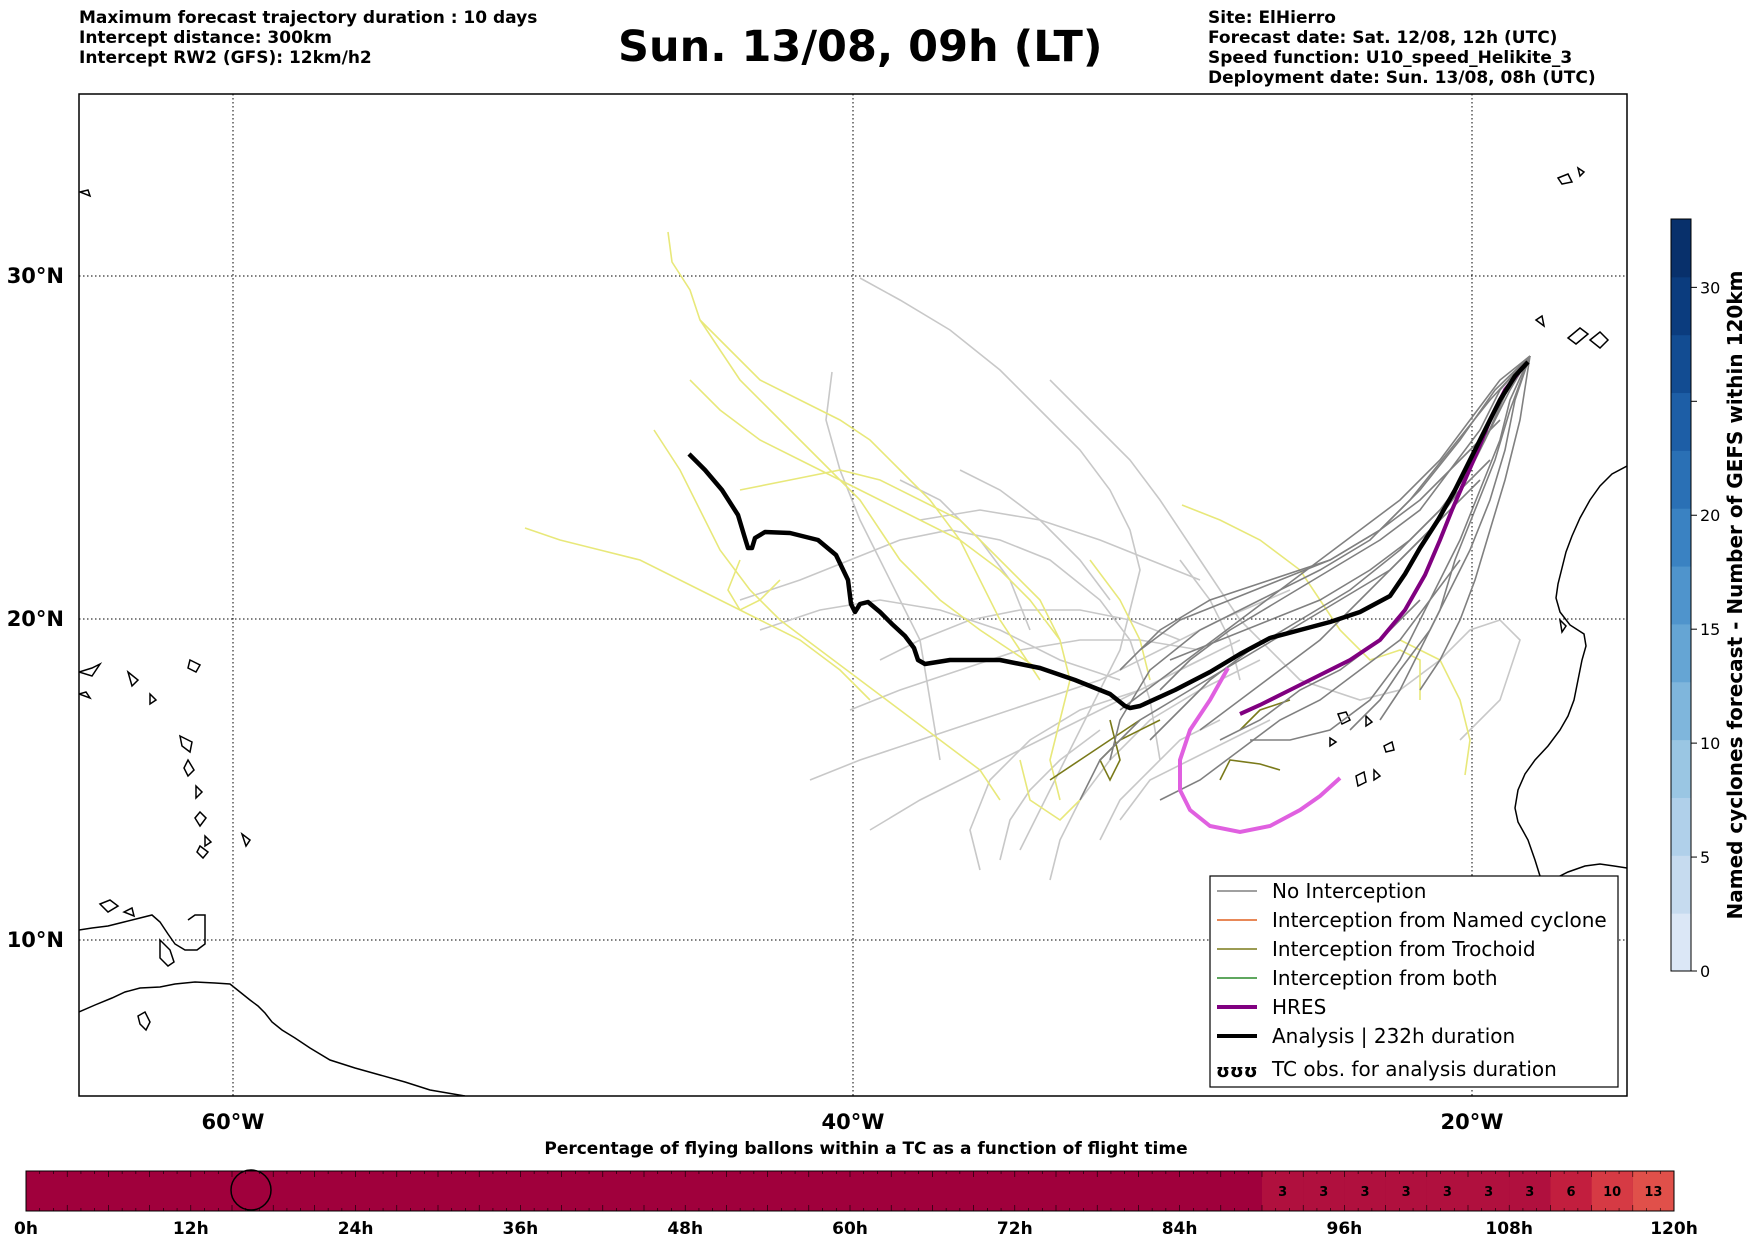 Image resolution: width=1752 pixels, height=1241 pixels. I want to click on progress-bar-frame, so click(850, 1191).